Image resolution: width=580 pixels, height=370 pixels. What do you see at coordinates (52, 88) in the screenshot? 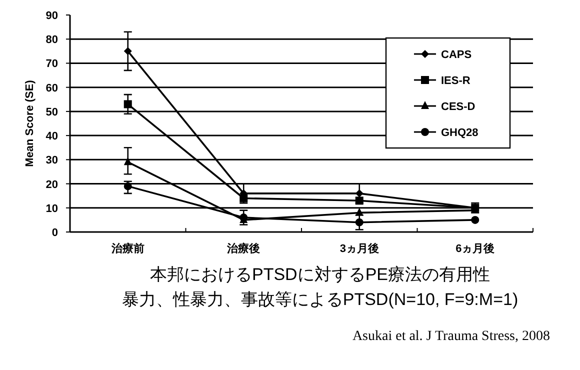
I see `y-tick-label: 60` at bounding box center [52, 88].